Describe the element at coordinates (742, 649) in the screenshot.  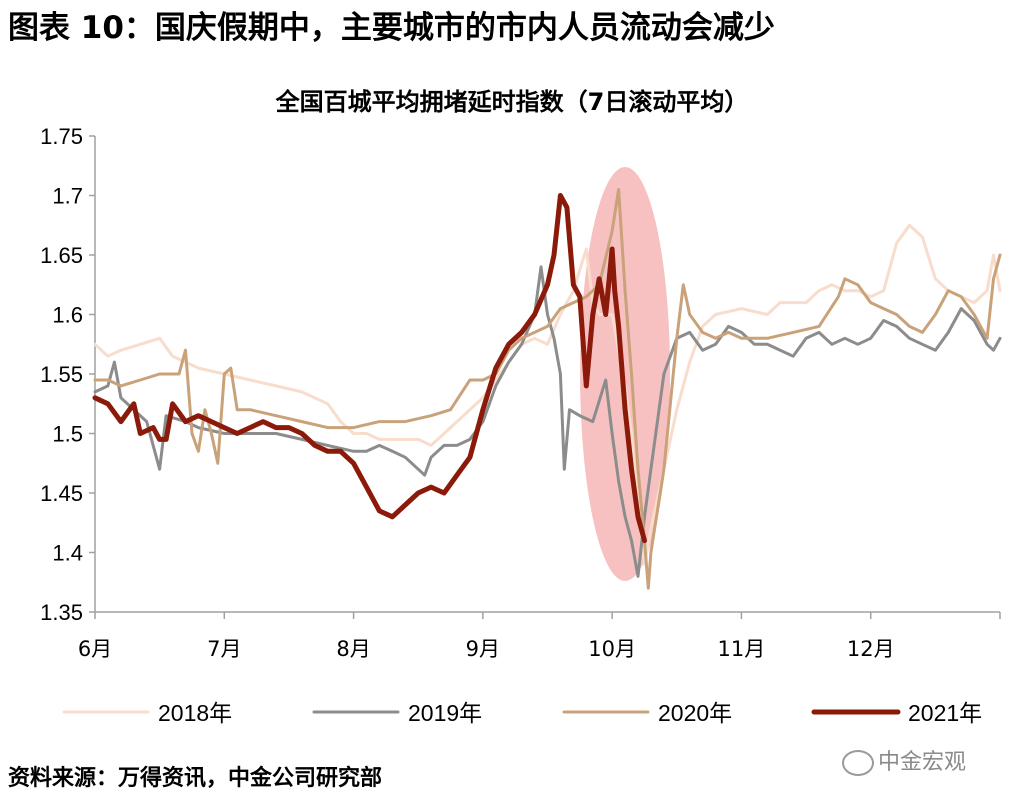
I see `x-tick-label: 11月` at that location.